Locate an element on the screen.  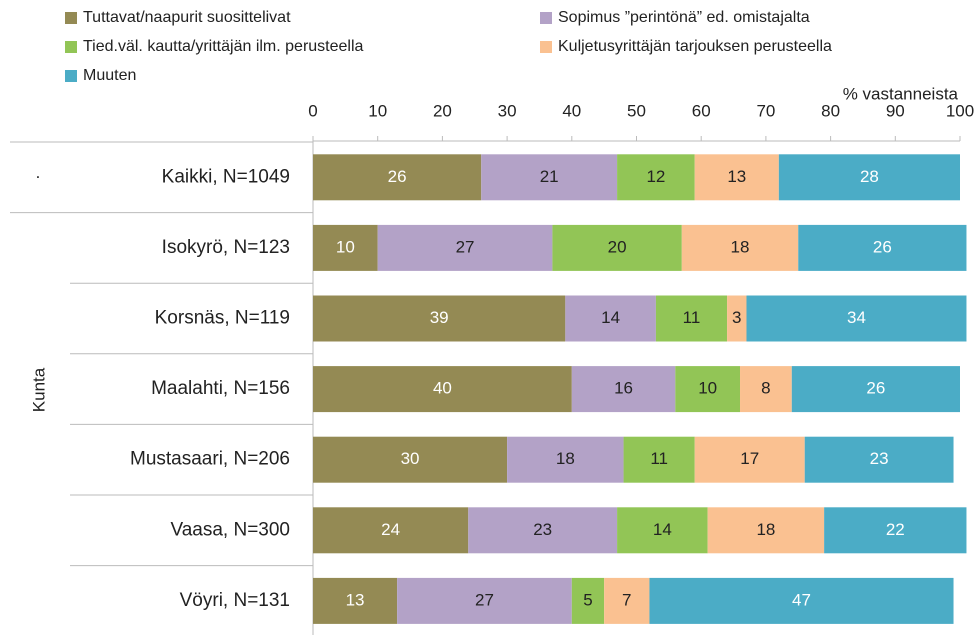
value-label: 24 is located at coordinates (390, 529).